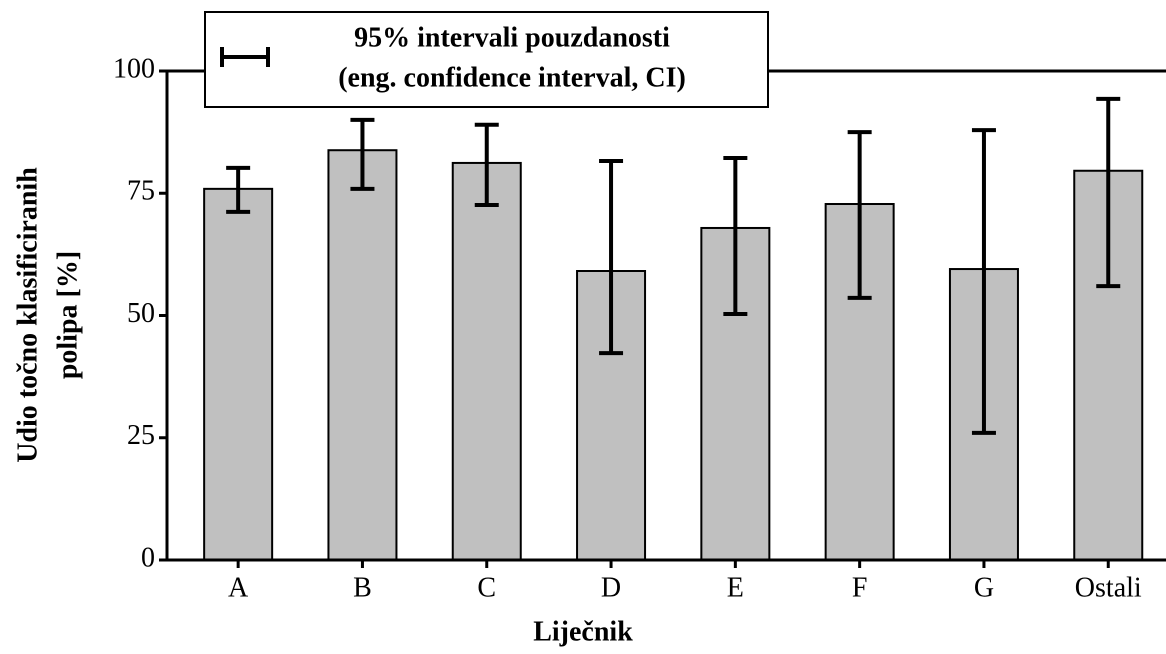  I want to click on y-tick-label: 25, so click(141, 435).